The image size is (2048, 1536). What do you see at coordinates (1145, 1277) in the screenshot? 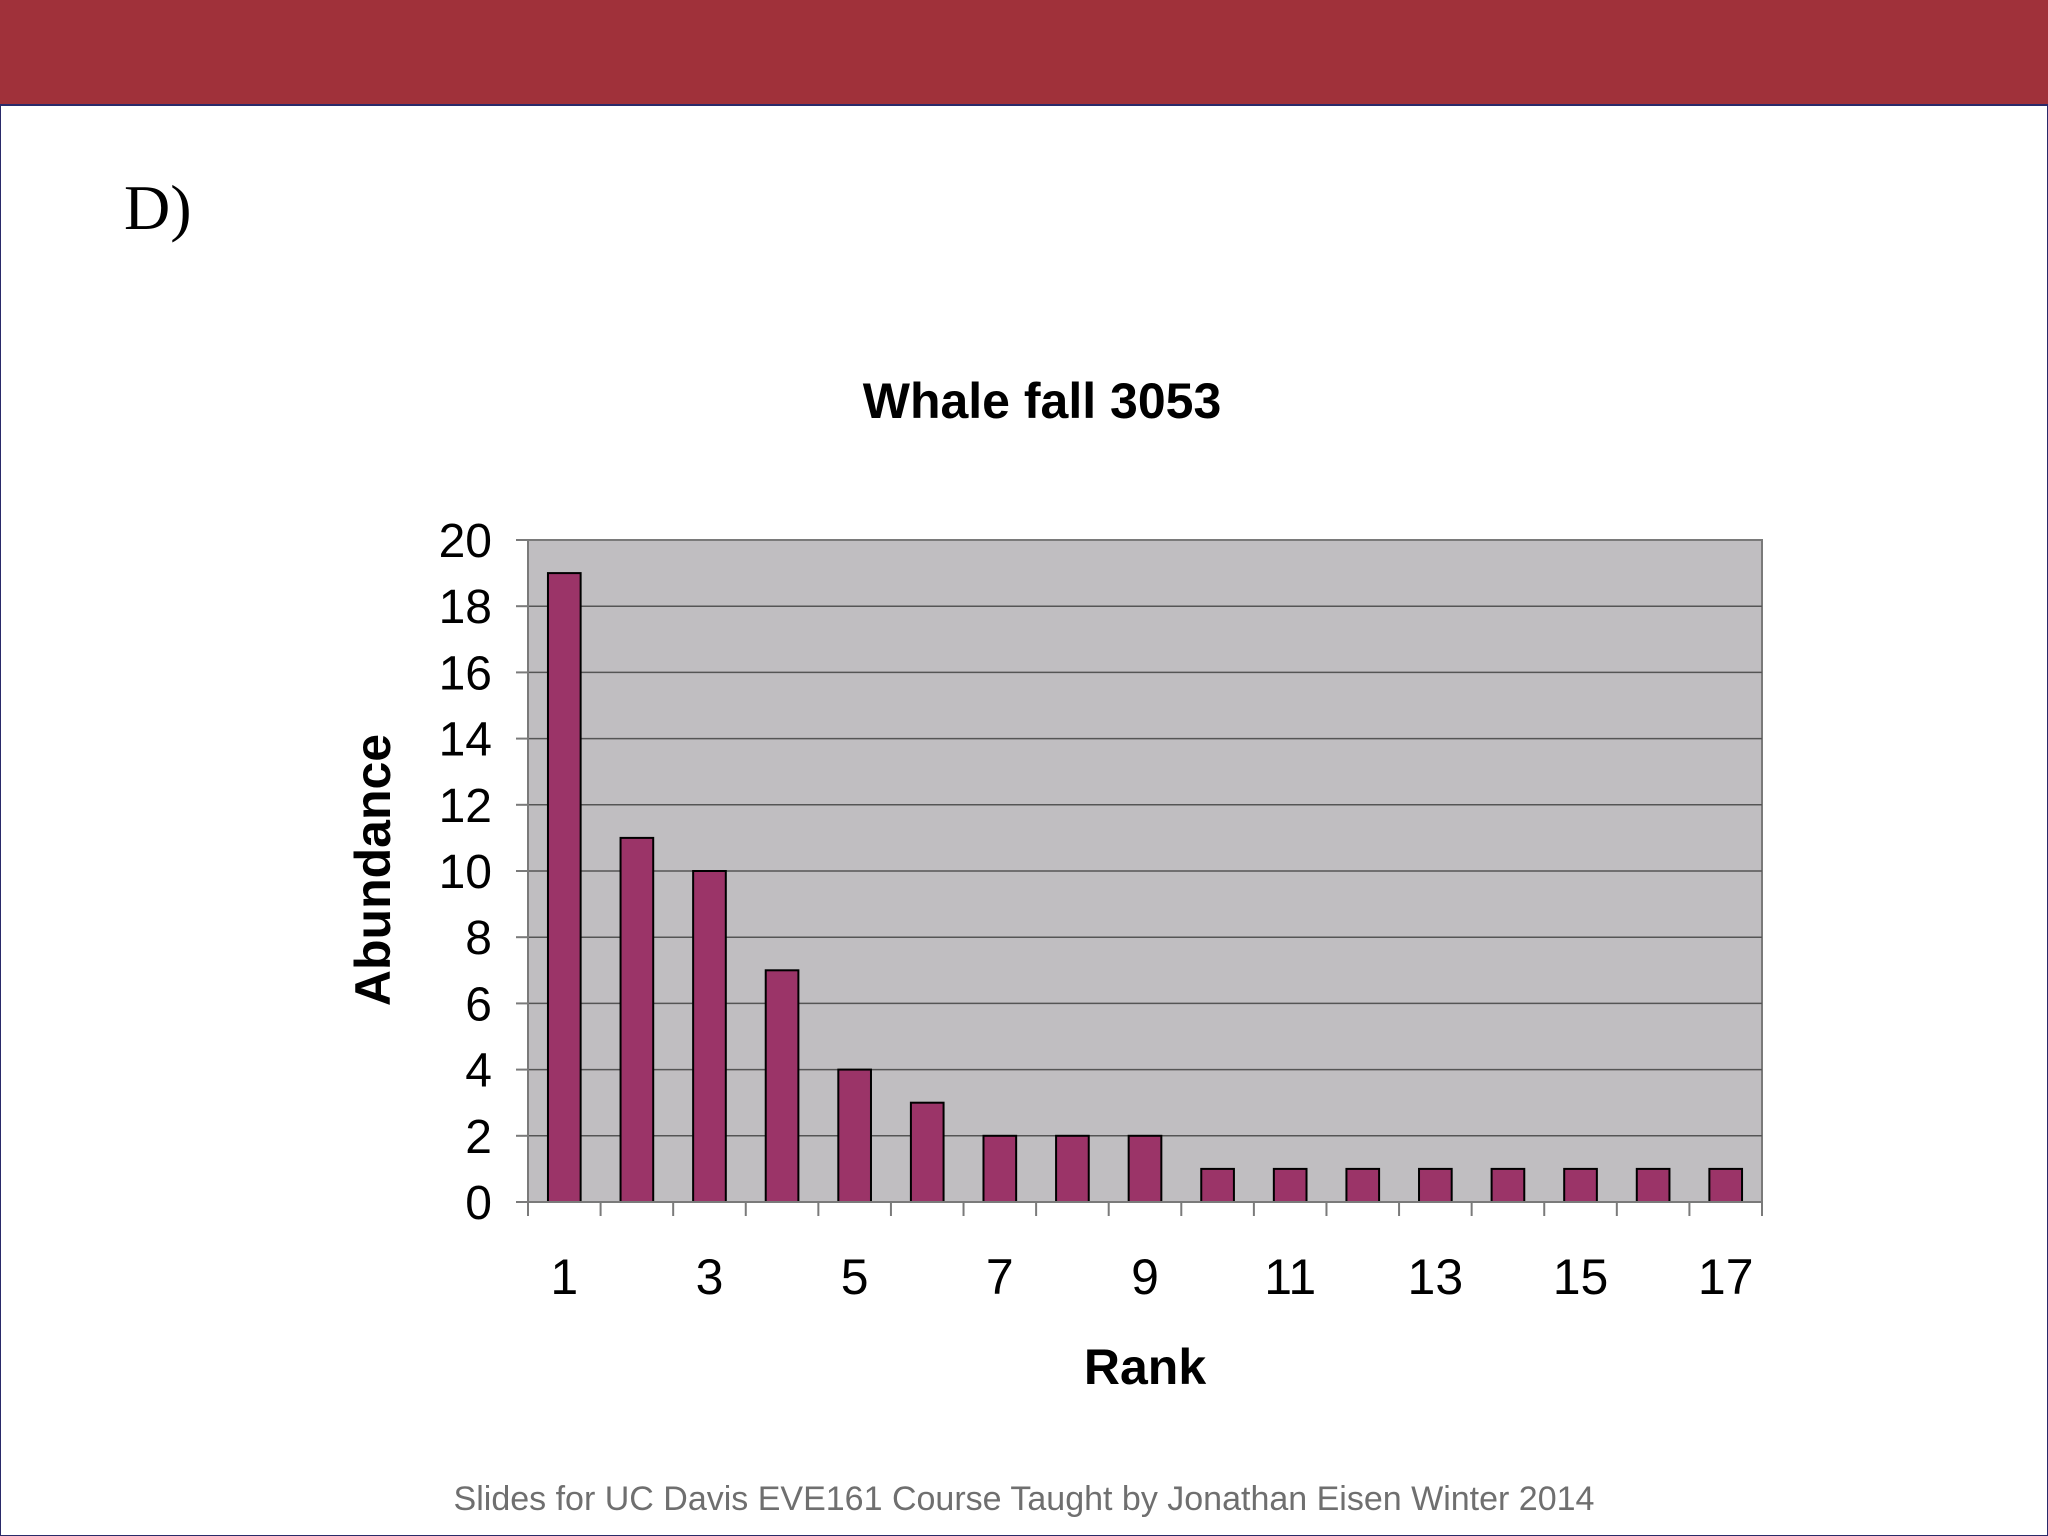
I see `x-tick-label: 9` at bounding box center [1145, 1277].